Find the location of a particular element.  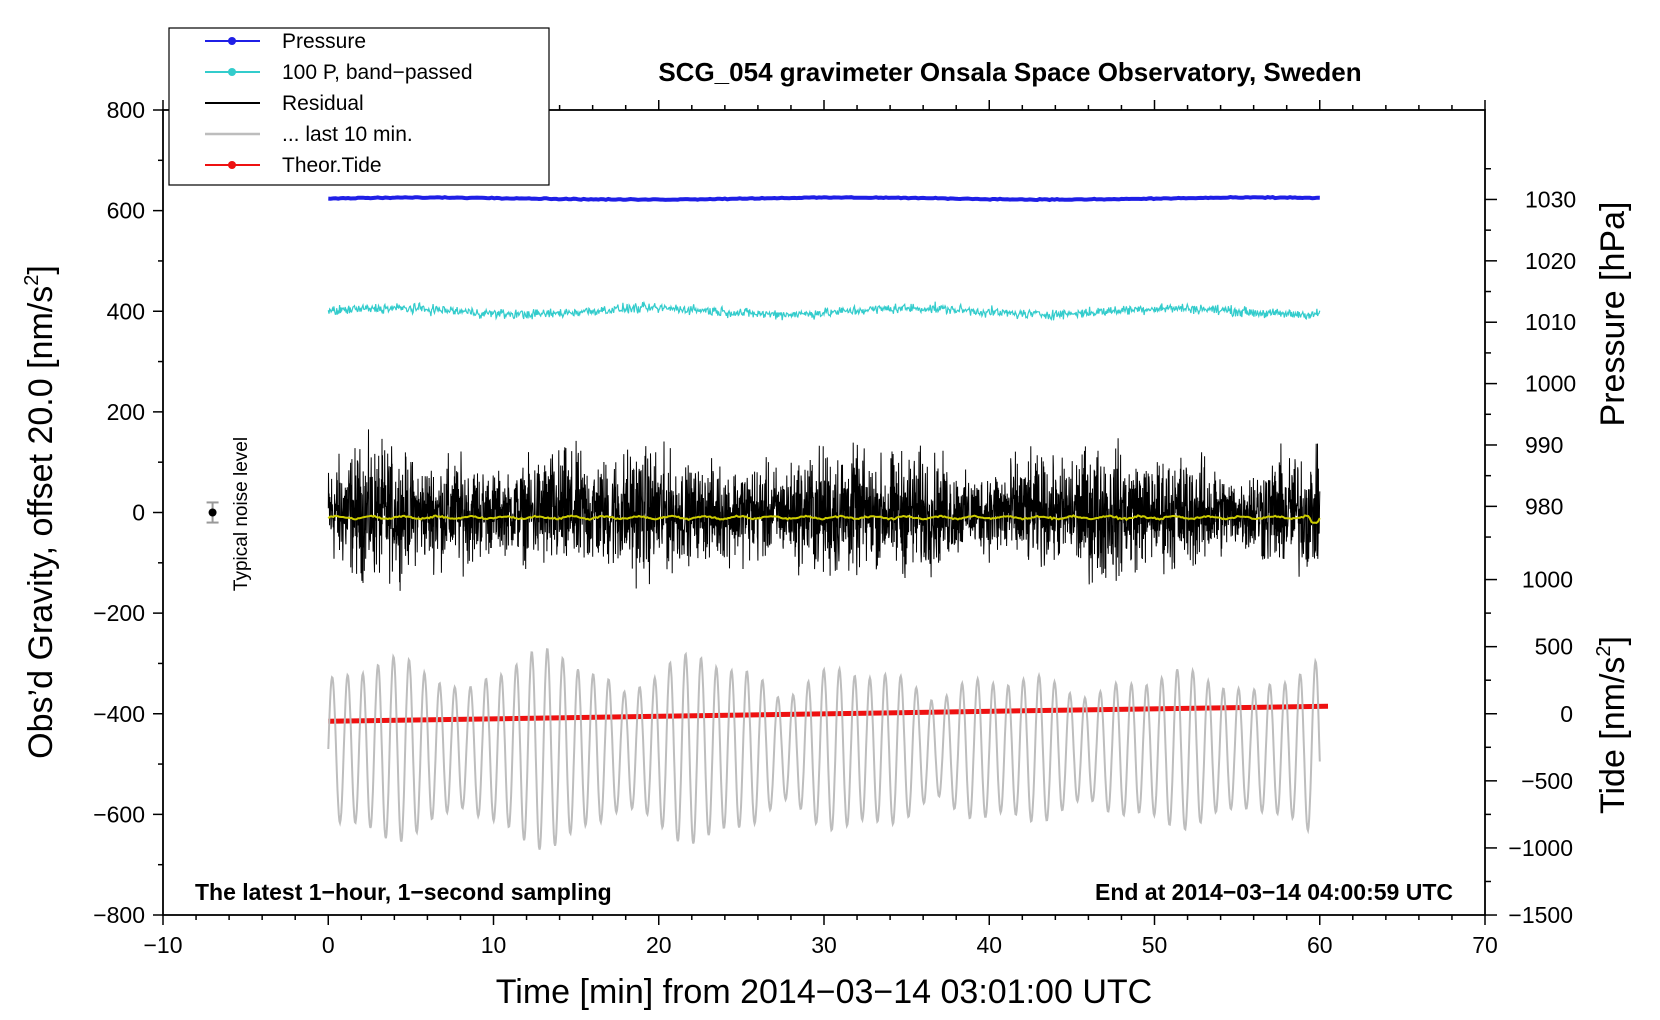

sampling-note: The latest 1−hour, 1−second sampling is located at coordinates (403, 892).